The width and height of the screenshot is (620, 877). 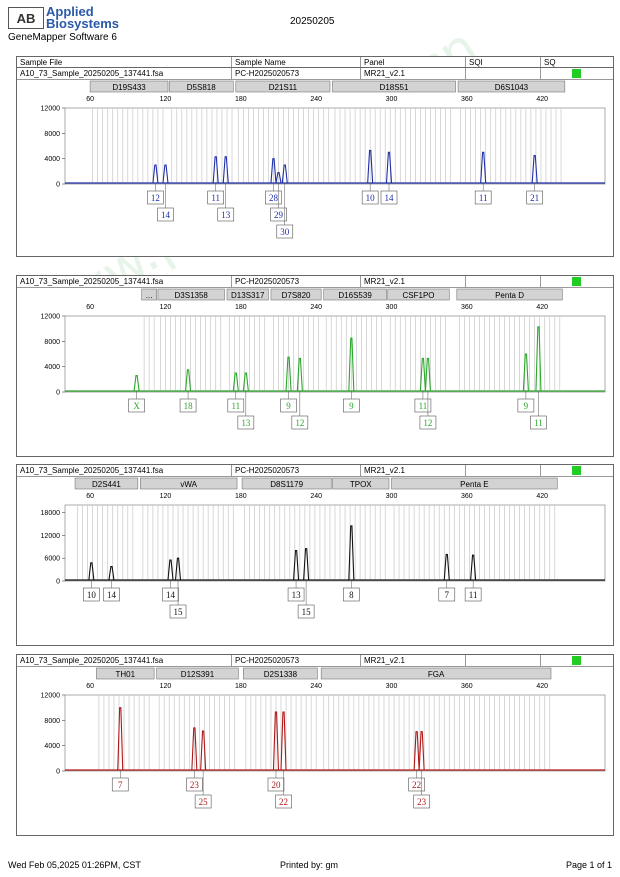 I want to click on printed-by: Printed by: gm, so click(x=309, y=865).